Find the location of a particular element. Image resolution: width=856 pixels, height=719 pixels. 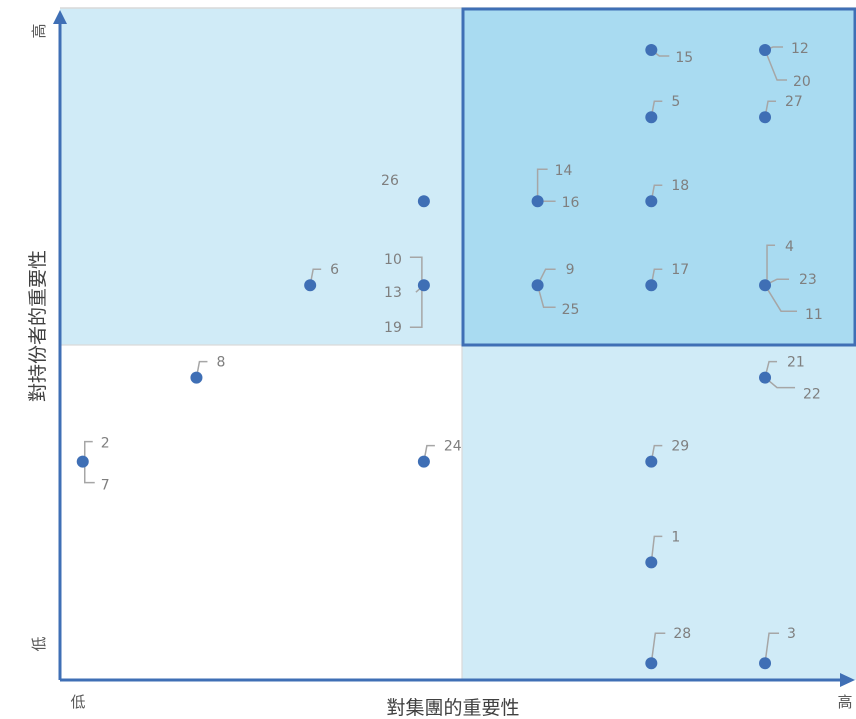

data-point-group: 1 is located at coordinates (662, 549).